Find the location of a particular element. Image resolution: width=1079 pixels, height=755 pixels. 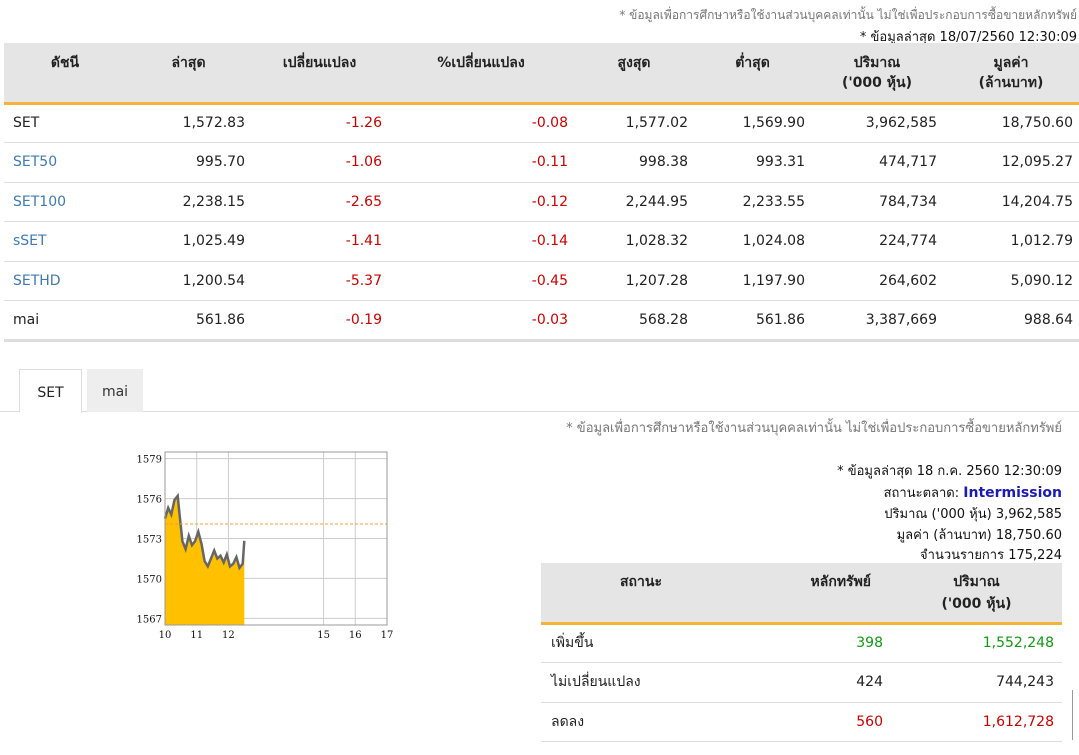

index-low: 1,197.90 is located at coordinates (752, 281).